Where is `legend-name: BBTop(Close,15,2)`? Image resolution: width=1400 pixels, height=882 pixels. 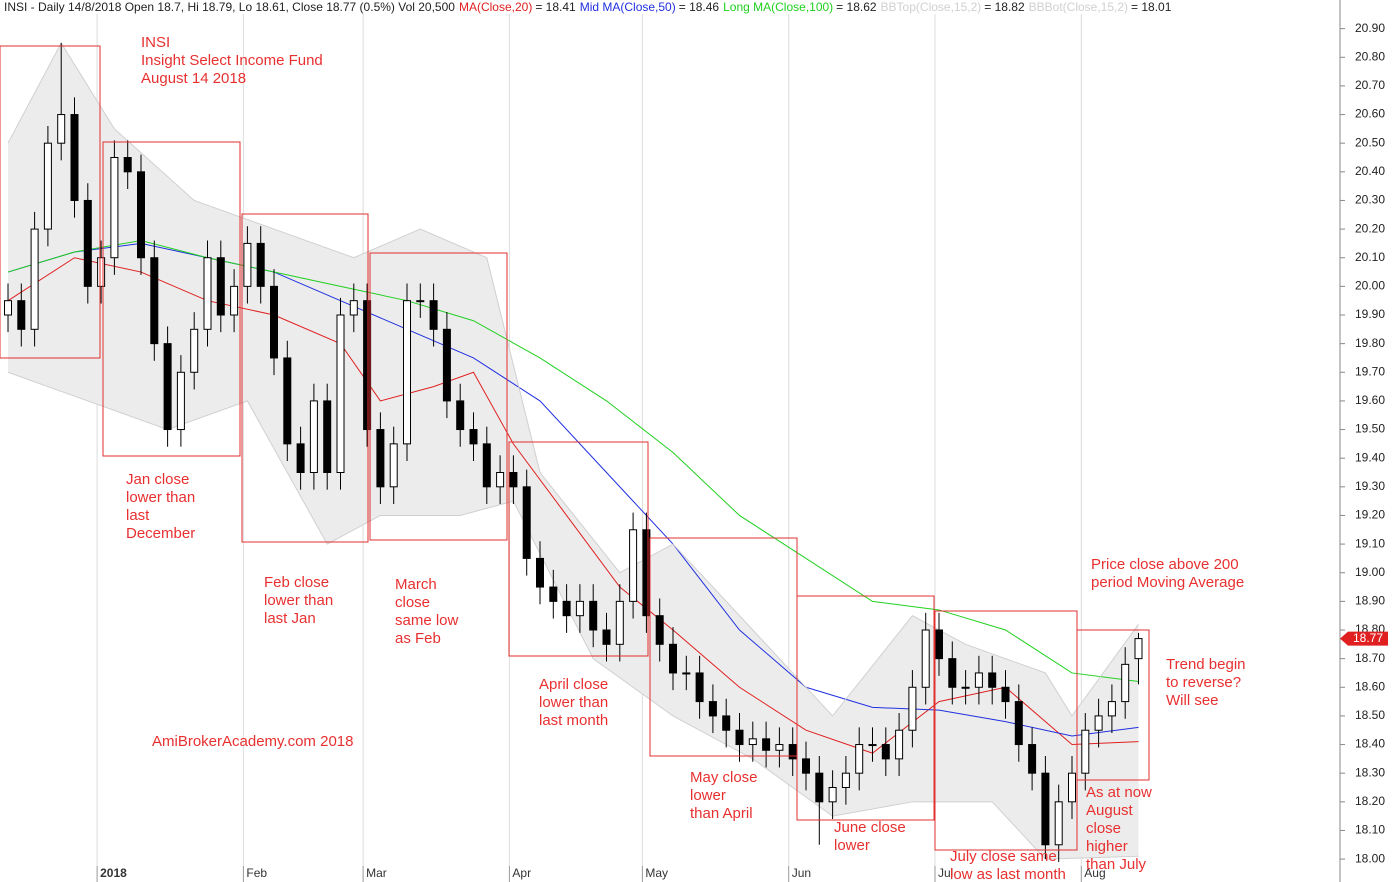 legend-name: BBTop(Close,15,2) is located at coordinates (931, 7).